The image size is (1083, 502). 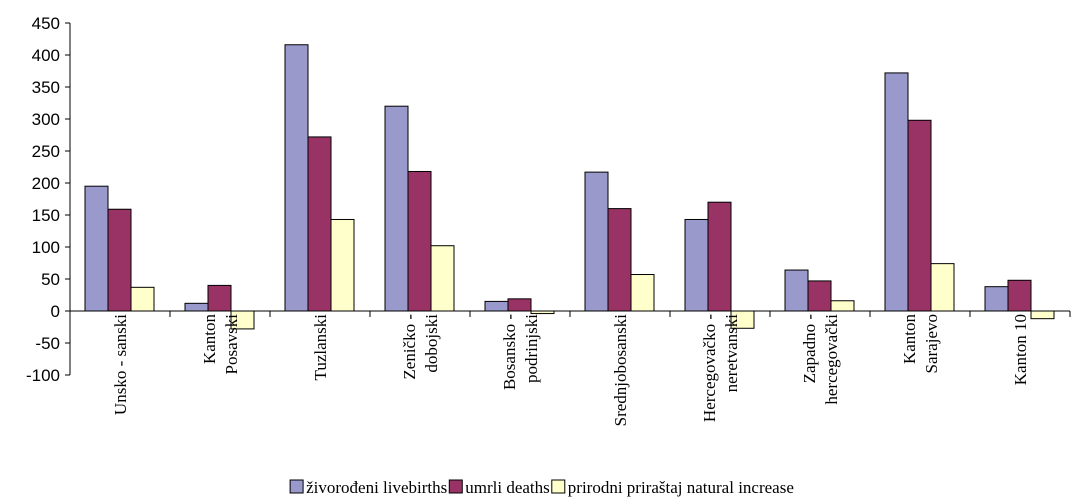 What do you see at coordinates (931, 343) in the screenshot?
I see `category-label-9: Sarajevo` at bounding box center [931, 343].